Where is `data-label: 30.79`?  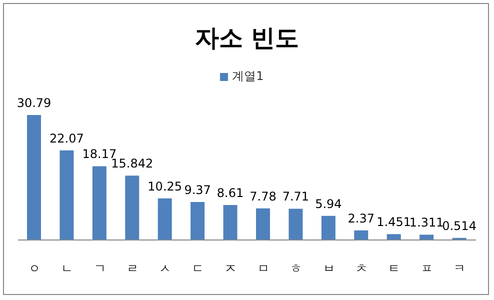
data-label: 30.79 is located at coordinates (34, 103).